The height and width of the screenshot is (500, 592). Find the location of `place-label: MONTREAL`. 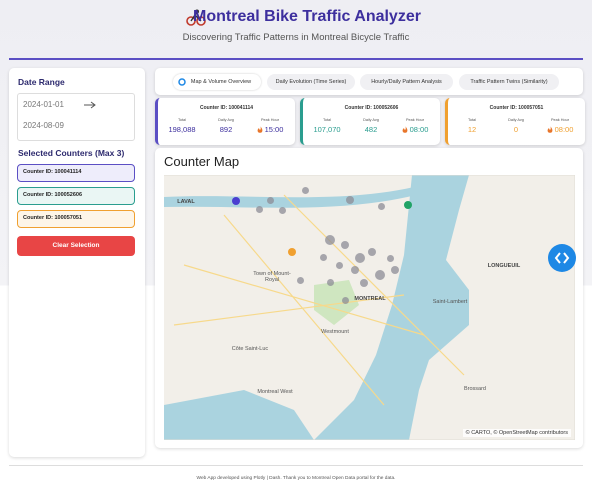

place-label: MONTREAL is located at coordinates (370, 299).